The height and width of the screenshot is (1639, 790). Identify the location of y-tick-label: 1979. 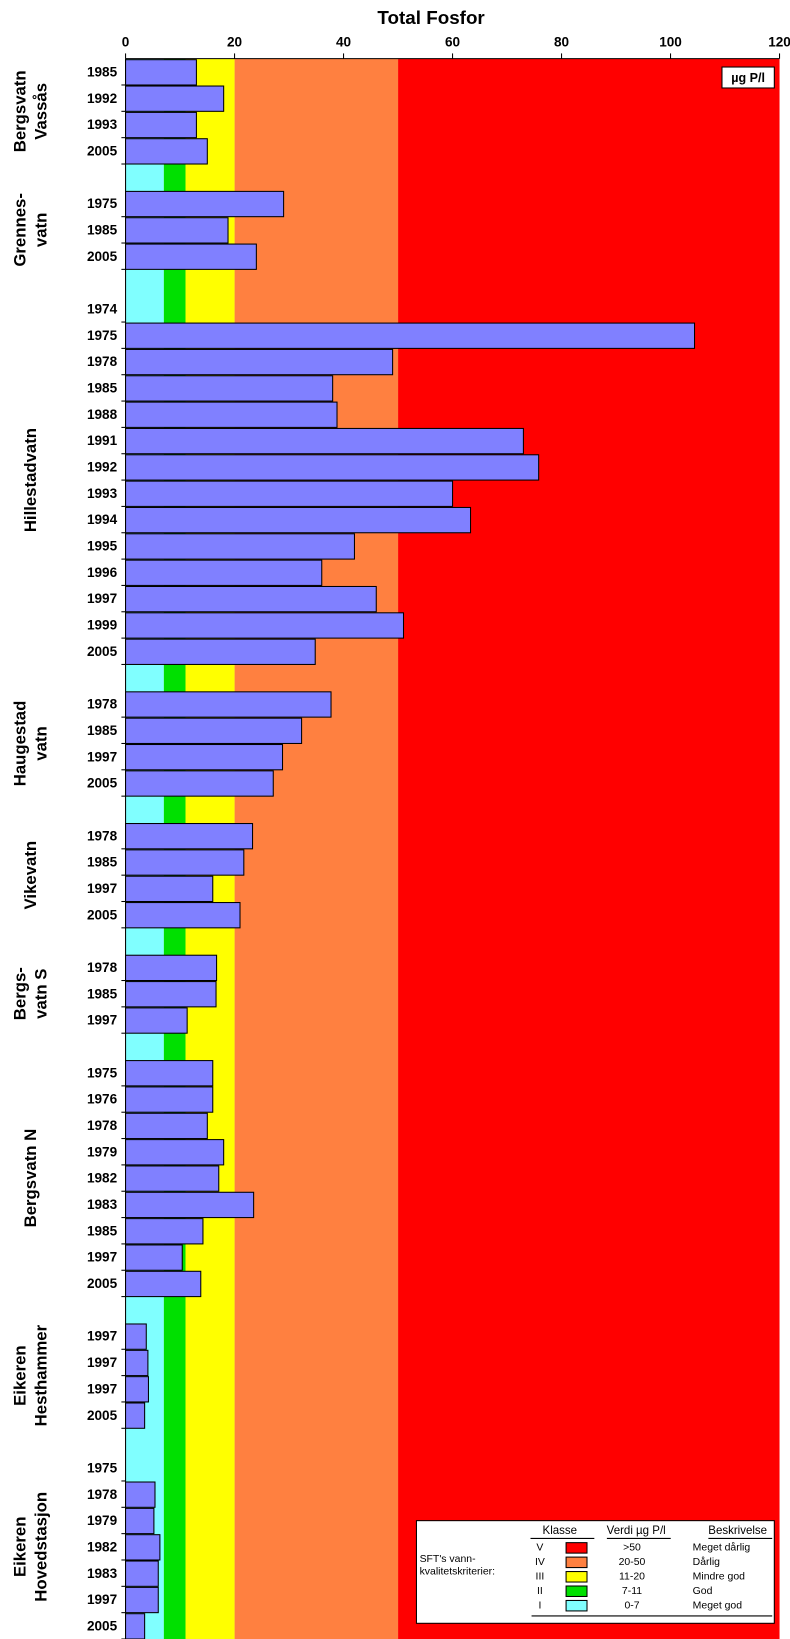
(102, 1520).